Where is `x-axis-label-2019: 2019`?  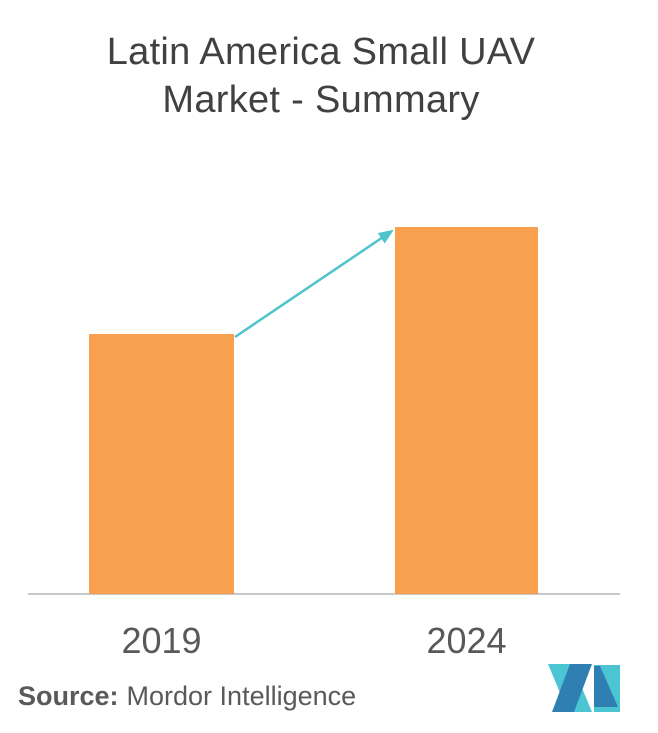
x-axis-label-2019: 2019 is located at coordinates (161, 640).